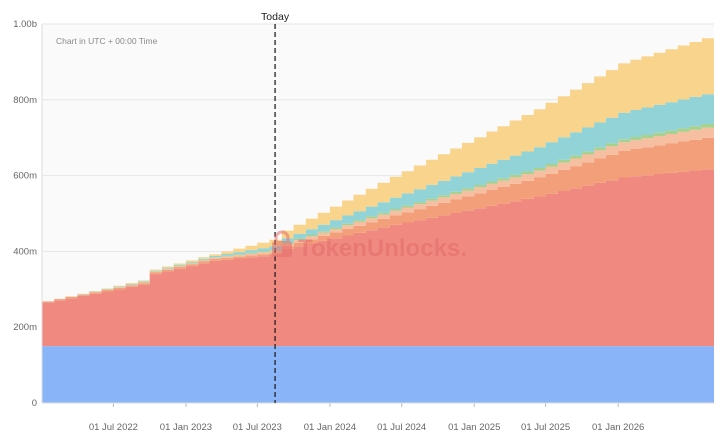  What do you see at coordinates (107, 41) in the screenshot?
I see `timezone-note: Chart in UTC + 00:00 Time` at bounding box center [107, 41].